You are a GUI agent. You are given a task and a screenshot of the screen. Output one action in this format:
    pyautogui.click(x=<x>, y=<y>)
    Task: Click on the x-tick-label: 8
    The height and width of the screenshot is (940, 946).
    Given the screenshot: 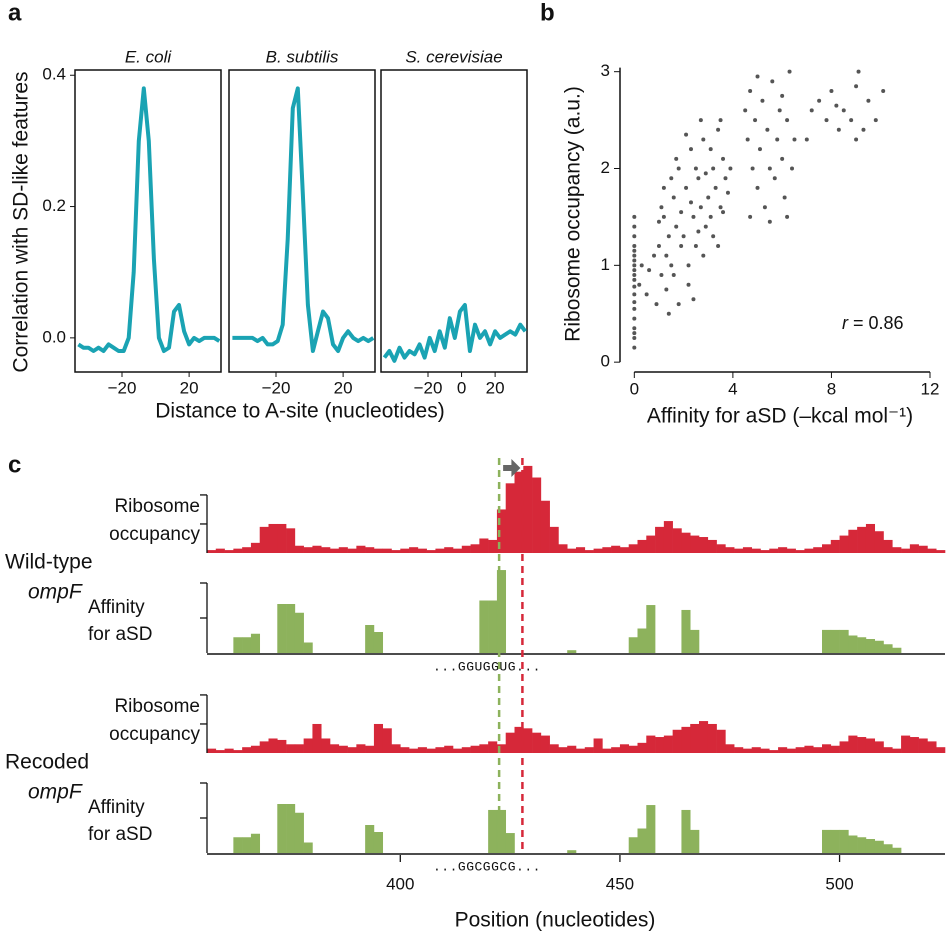 What is the action you would take?
    pyautogui.click(x=831, y=388)
    